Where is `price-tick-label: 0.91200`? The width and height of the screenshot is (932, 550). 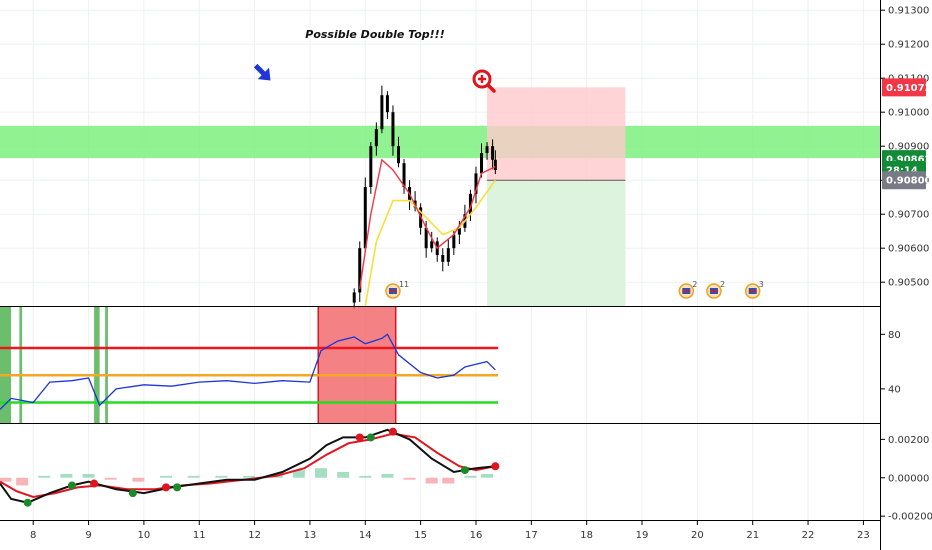 price-tick-label: 0.91200 is located at coordinates (908, 45).